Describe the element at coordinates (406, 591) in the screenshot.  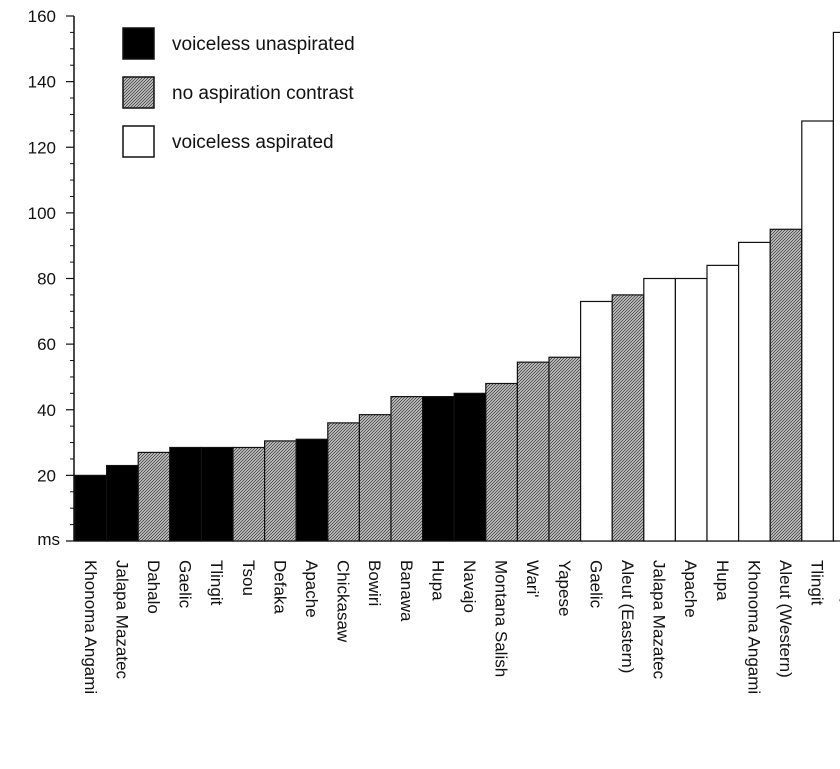
I see `category-label: Banawa` at that location.